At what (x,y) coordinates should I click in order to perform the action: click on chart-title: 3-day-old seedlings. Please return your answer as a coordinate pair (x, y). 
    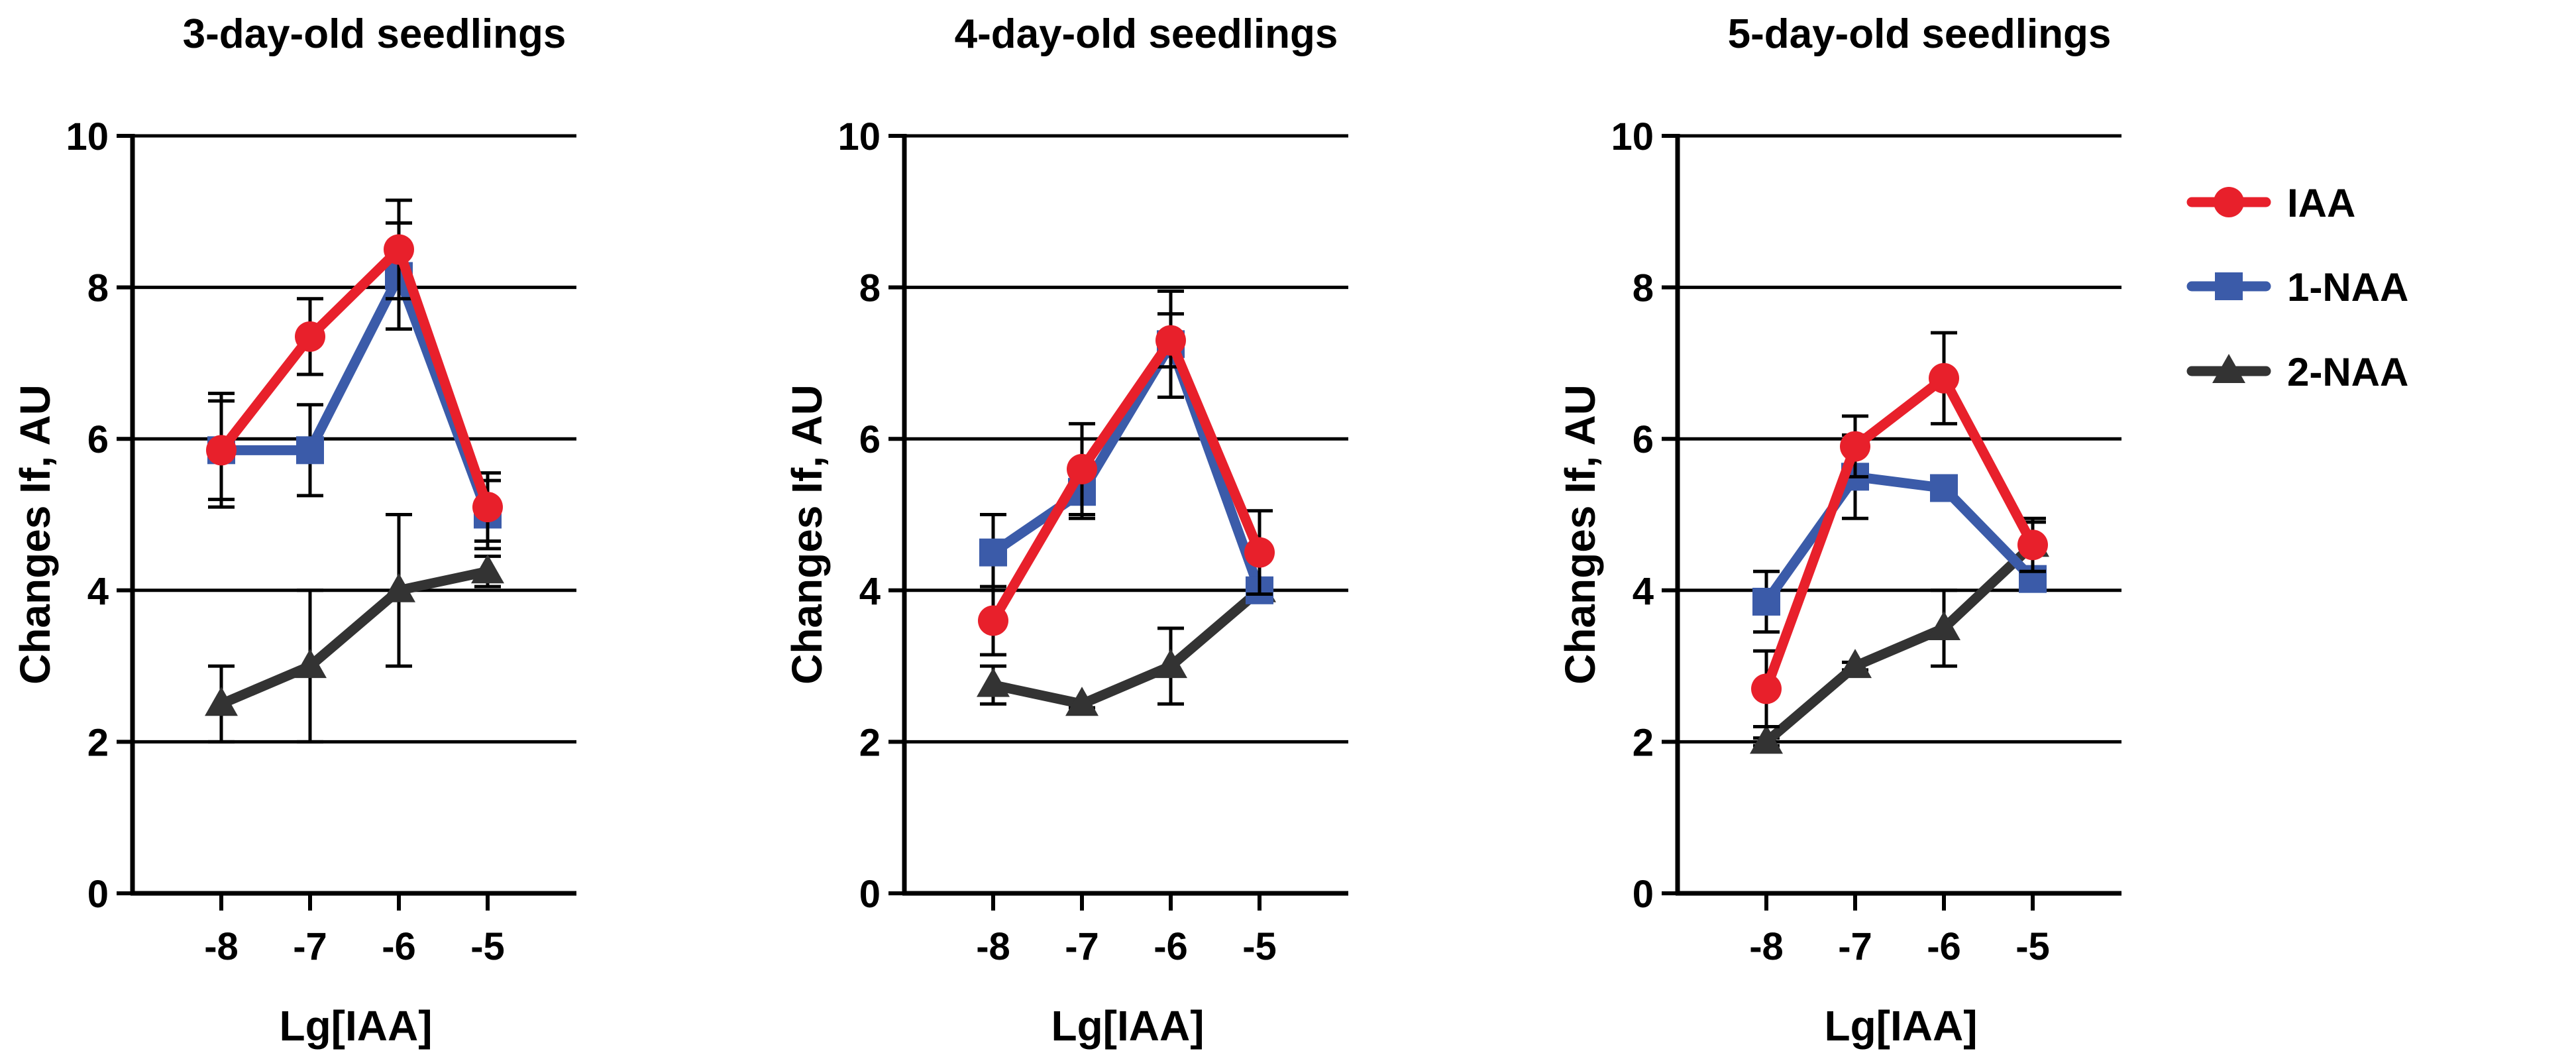
    Looking at the image, I should click on (374, 34).